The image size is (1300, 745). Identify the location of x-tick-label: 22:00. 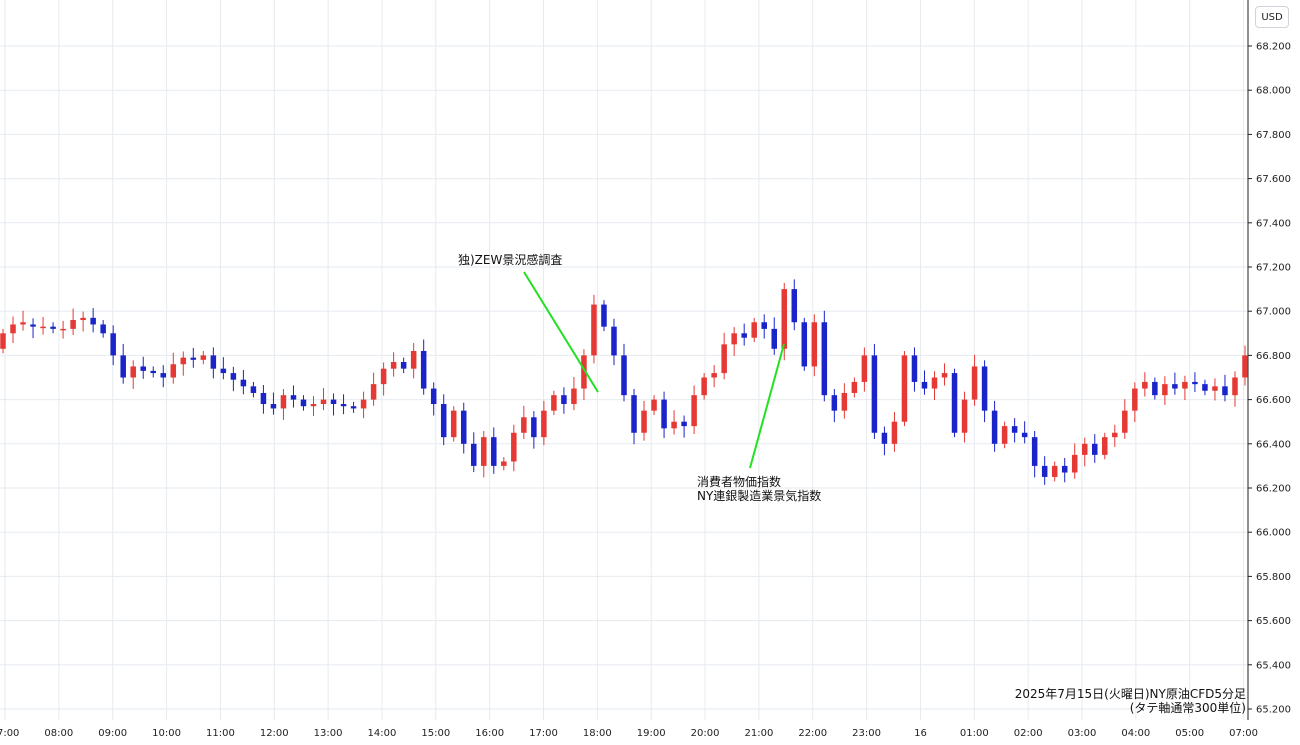
(812, 733).